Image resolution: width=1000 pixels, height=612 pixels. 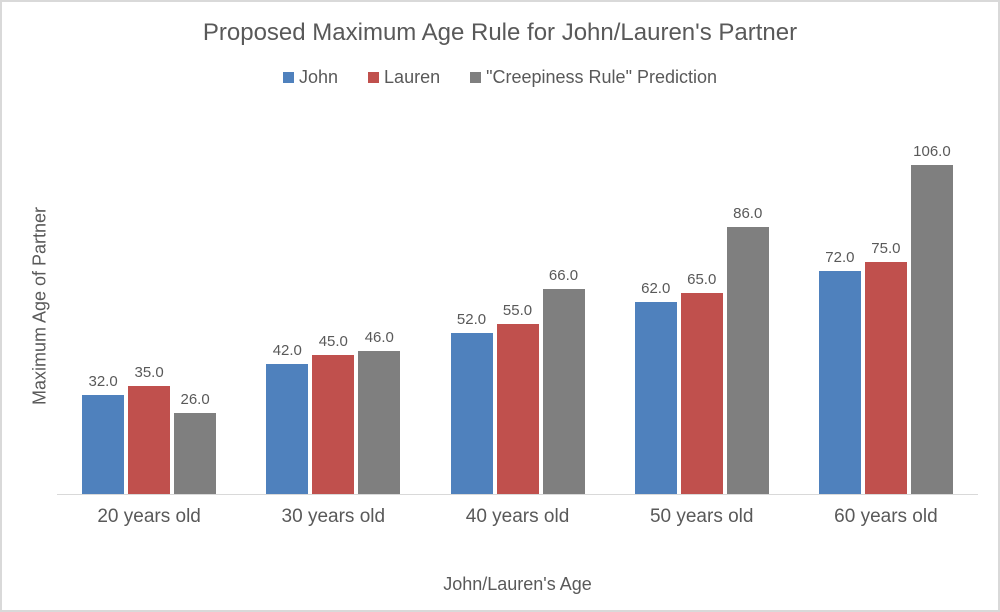 I want to click on bar: 26.0, so click(x=195, y=442).